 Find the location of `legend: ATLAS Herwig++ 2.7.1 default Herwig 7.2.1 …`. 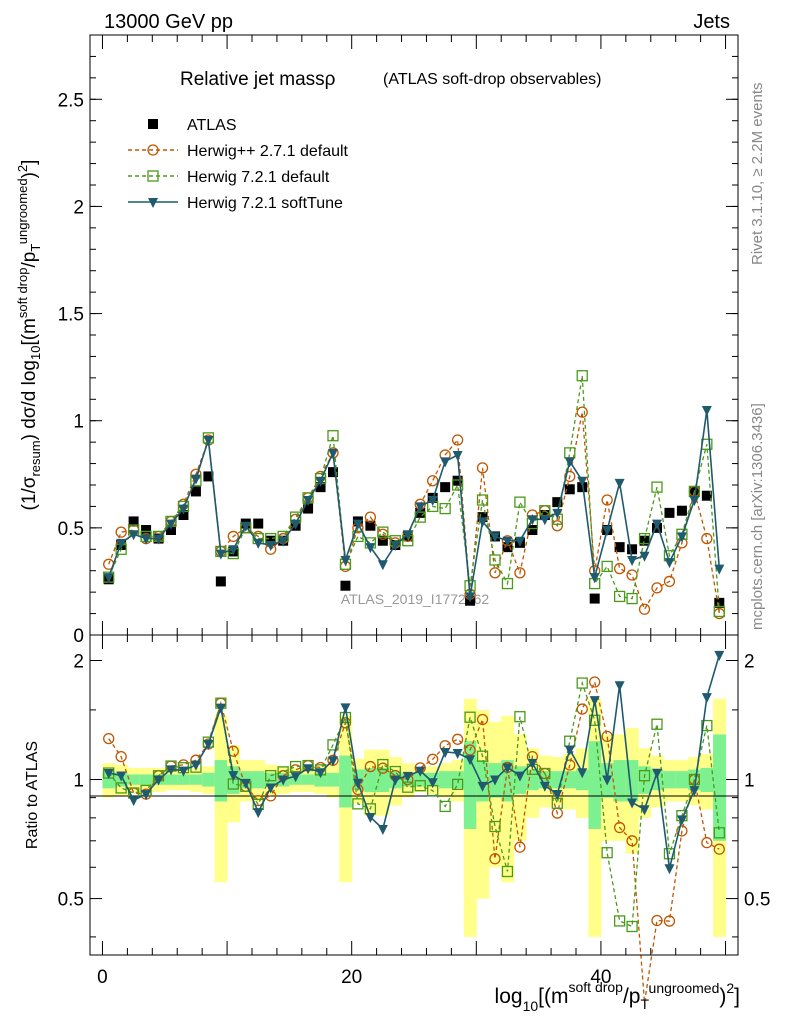

legend: ATLAS Herwig++ 2.7.1 default Herwig 7.2.1 … is located at coordinates (238, 164).